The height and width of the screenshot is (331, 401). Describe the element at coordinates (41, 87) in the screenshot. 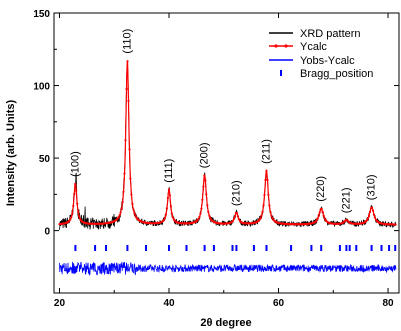

I see `y-tick-label: 100` at that location.